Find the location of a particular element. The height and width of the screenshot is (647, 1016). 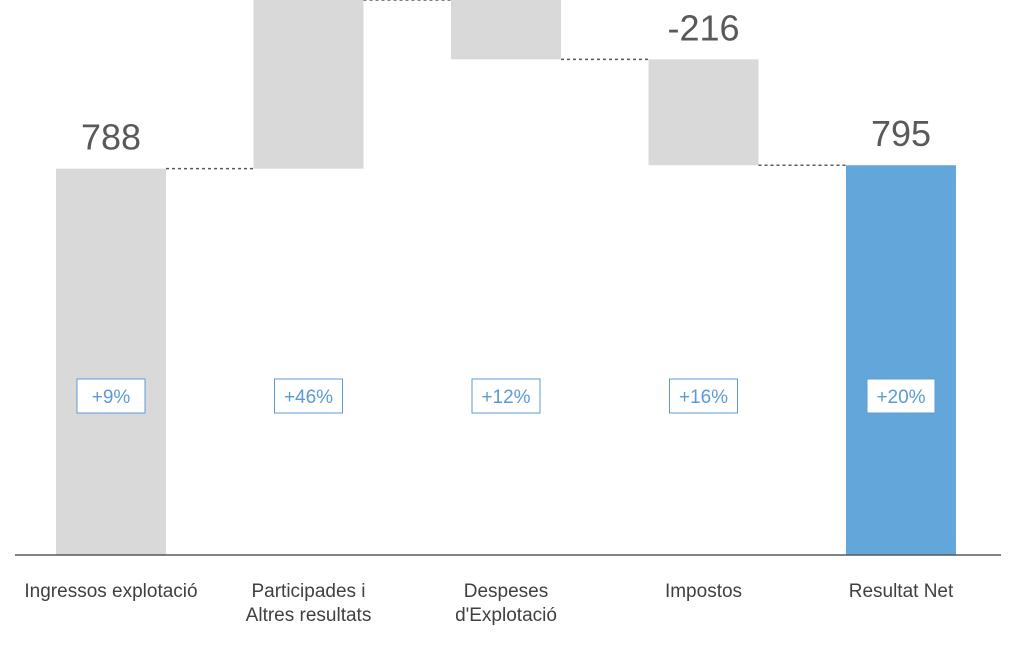

category-label-2-0: Despeses is located at coordinates (506, 591).